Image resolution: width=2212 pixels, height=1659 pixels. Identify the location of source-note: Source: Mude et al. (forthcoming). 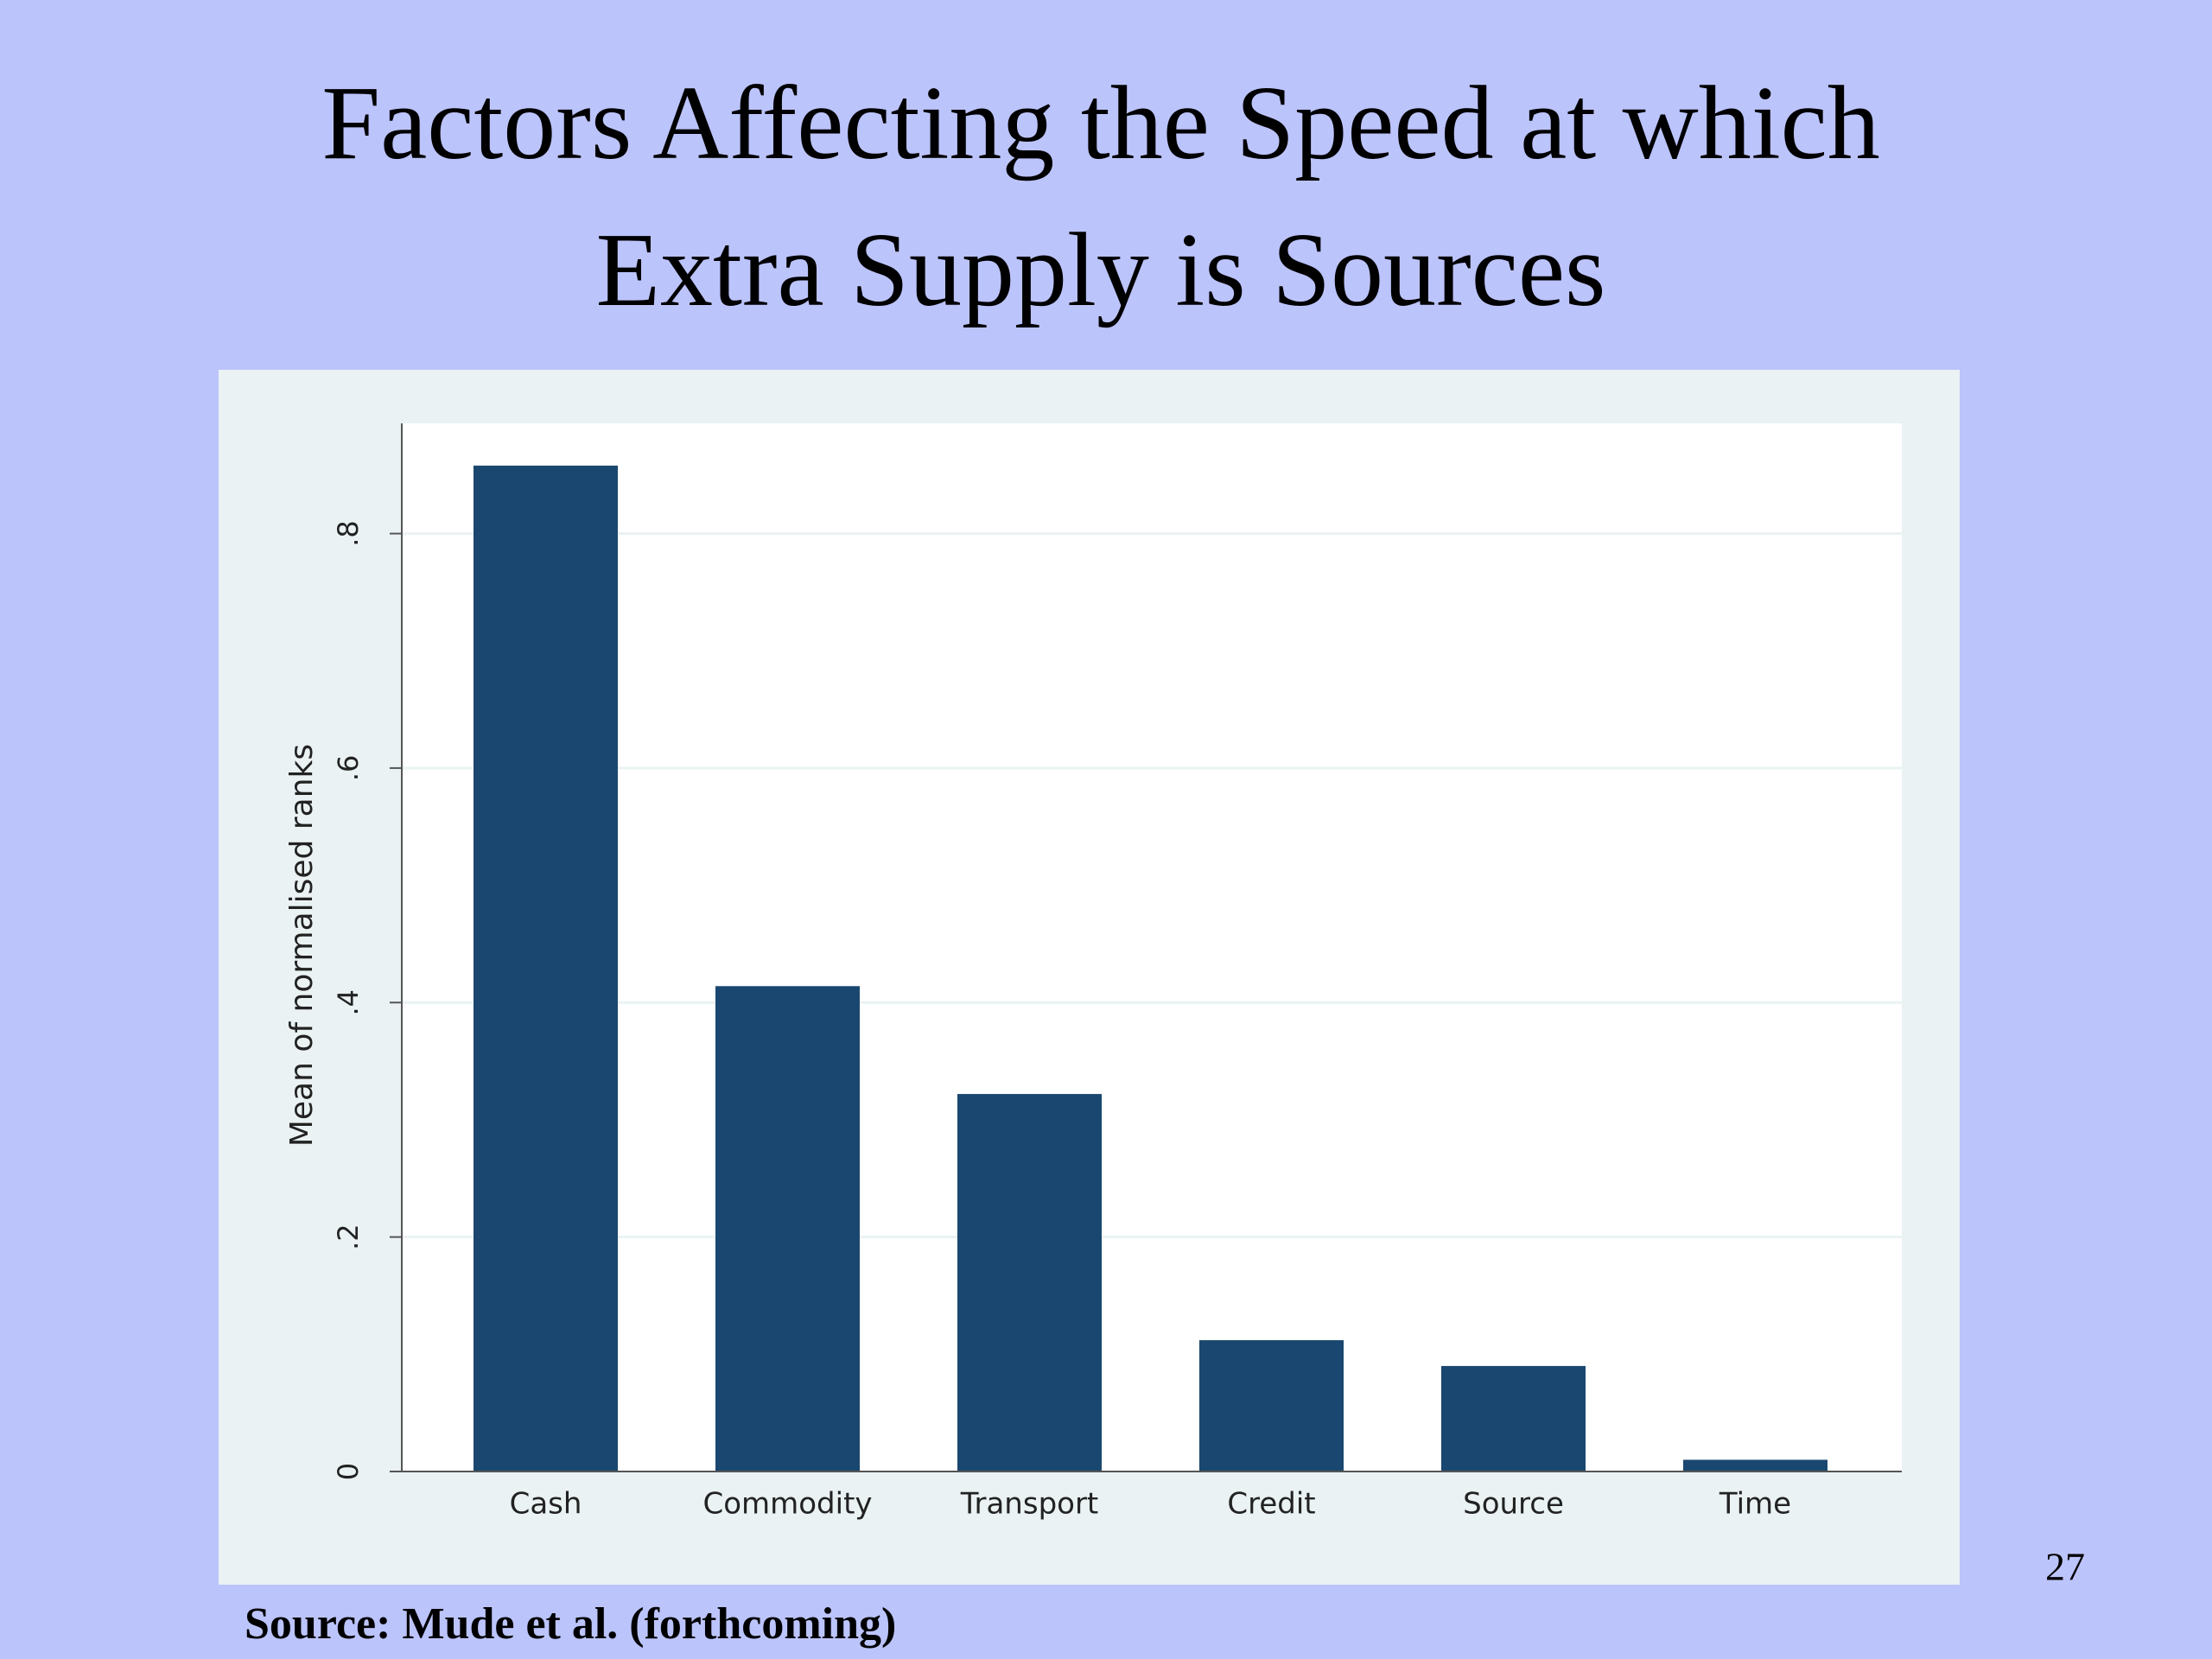
(570, 1624).